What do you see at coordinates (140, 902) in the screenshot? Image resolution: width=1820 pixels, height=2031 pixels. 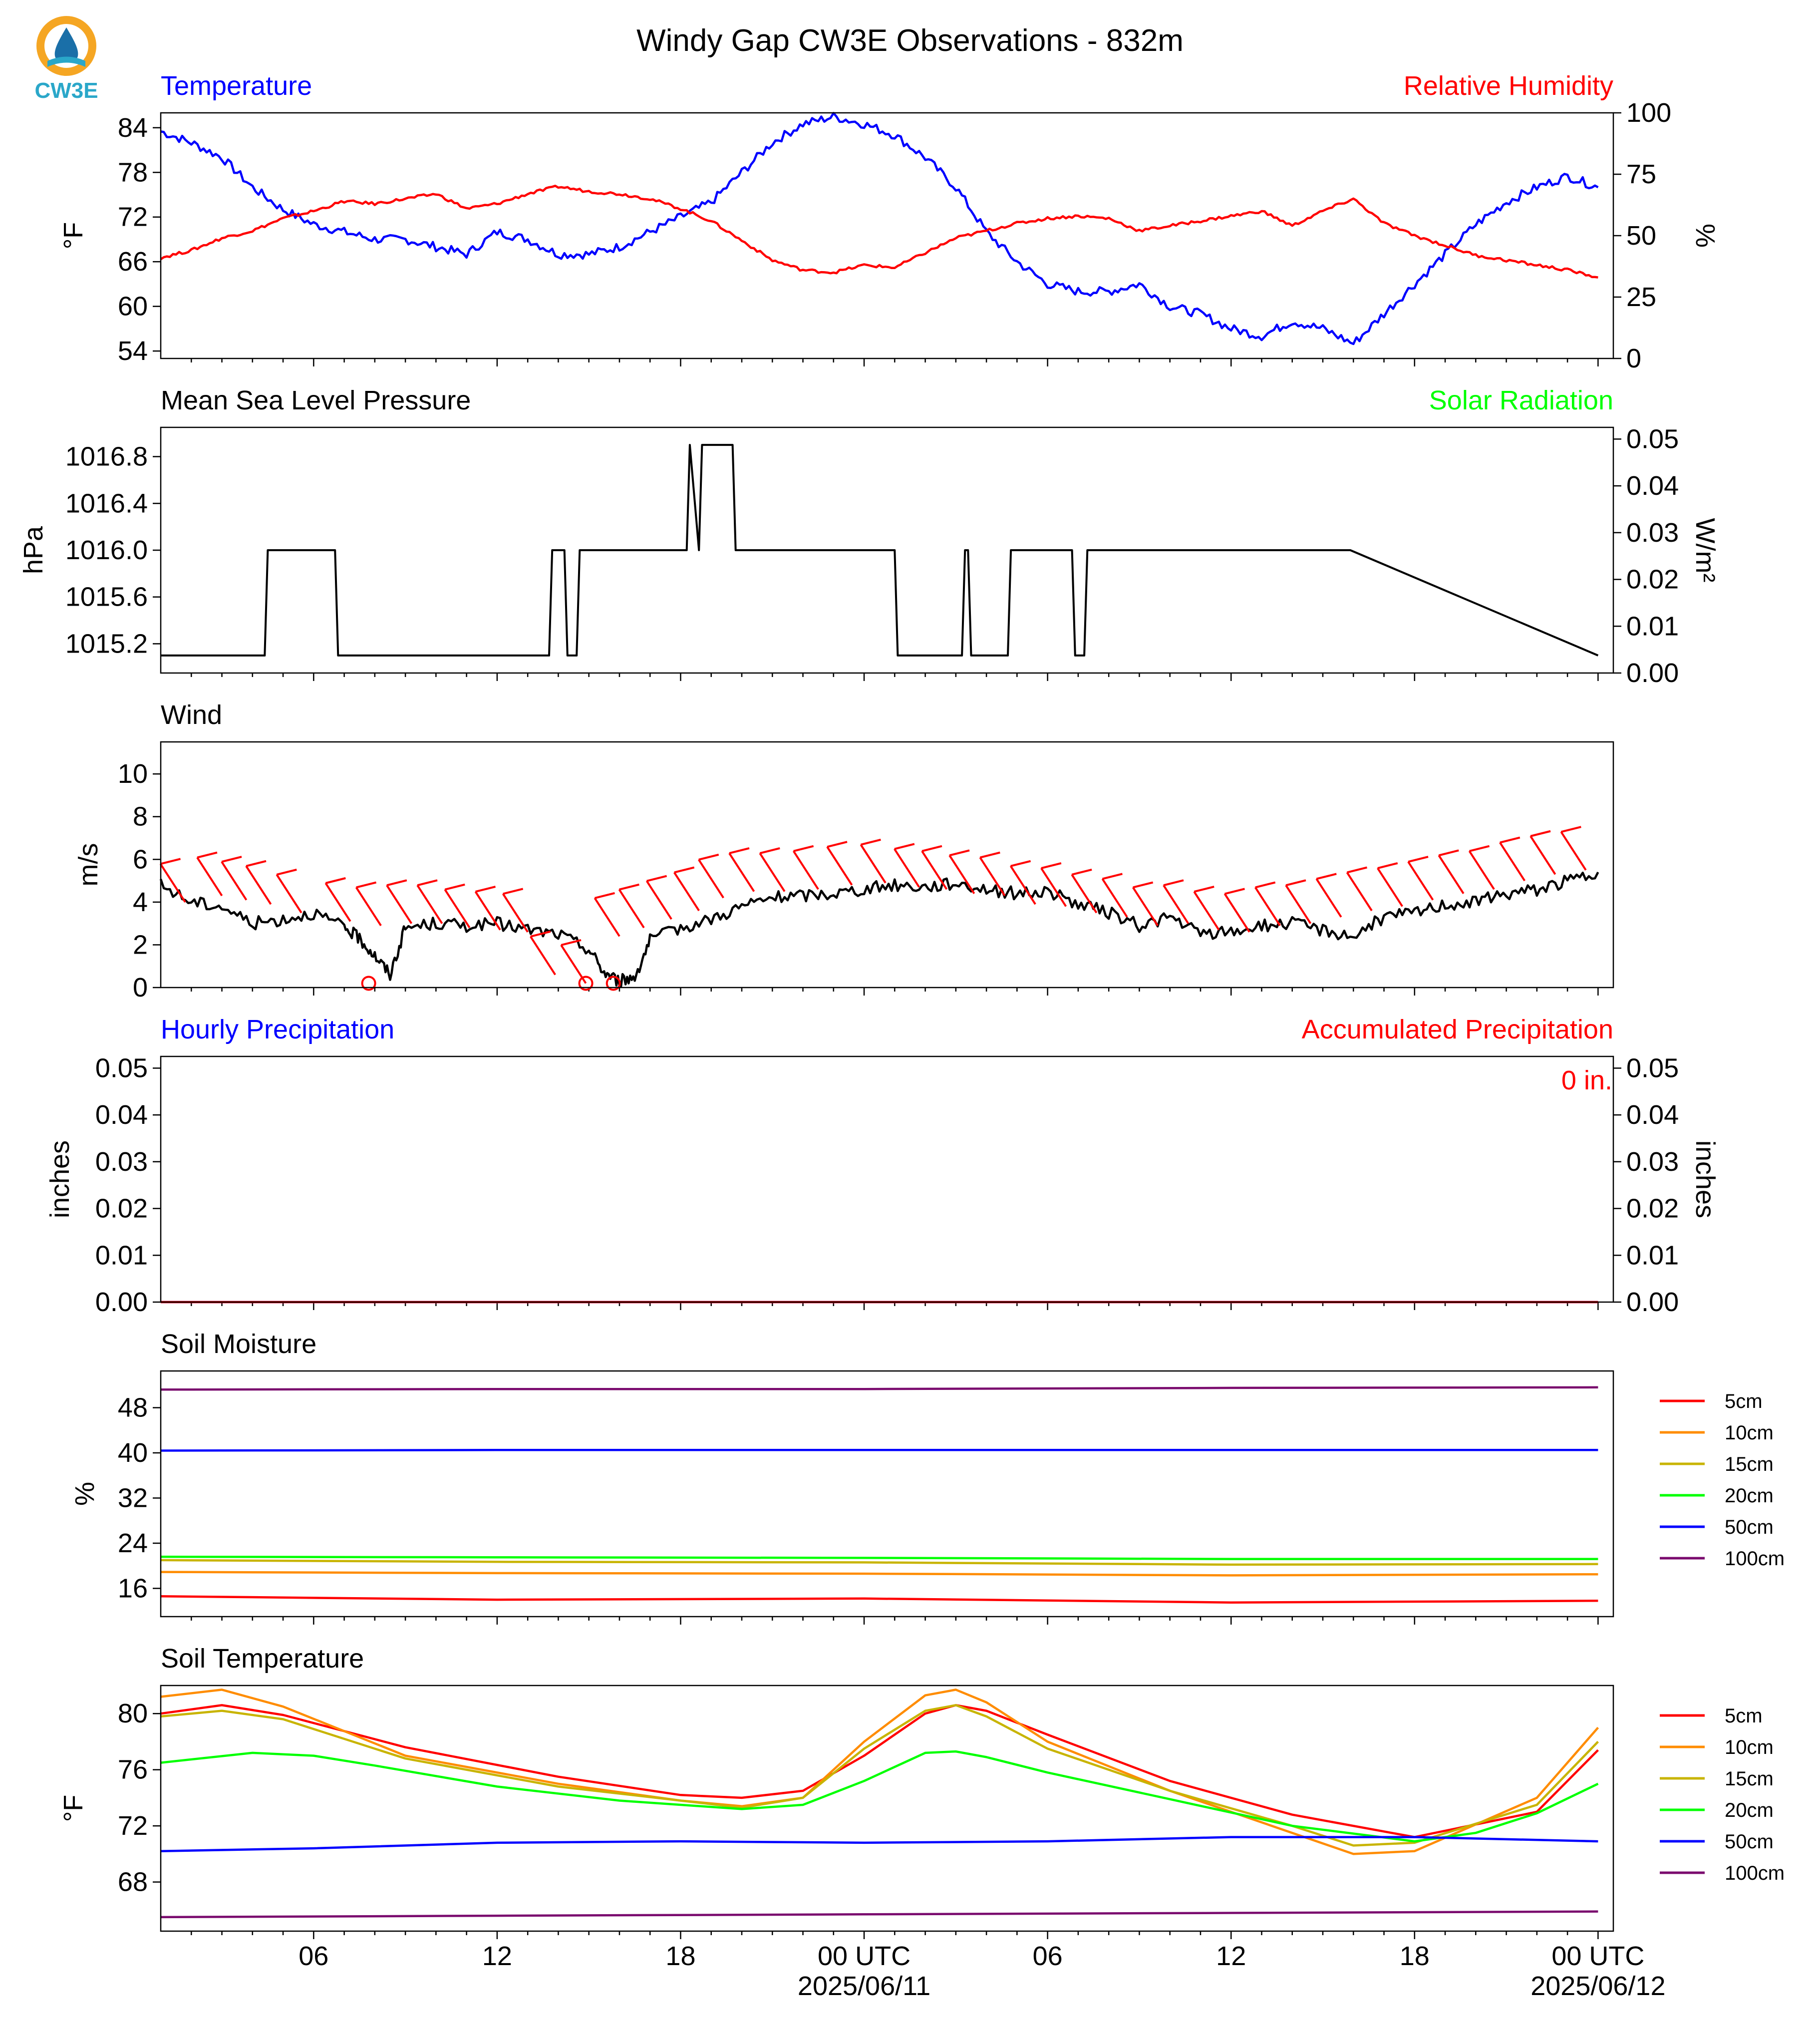 I see `y-tick-label: 4` at bounding box center [140, 902].